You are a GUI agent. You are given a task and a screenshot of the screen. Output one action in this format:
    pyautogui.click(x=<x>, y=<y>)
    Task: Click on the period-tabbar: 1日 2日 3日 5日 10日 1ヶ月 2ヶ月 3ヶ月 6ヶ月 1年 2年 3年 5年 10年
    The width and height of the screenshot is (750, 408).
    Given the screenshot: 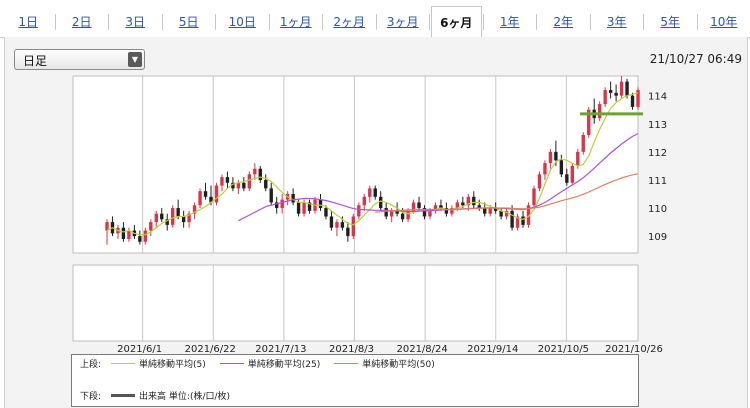 What is the action you would take?
    pyautogui.click(x=375, y=19)
    